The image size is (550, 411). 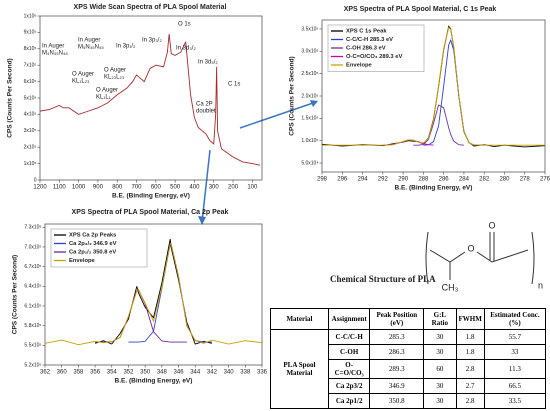 What do you see at coordinates (366, 32) in the screenshot?
I see `legend-label: XPS C 1s Peak` at bounding box center [366, 32].